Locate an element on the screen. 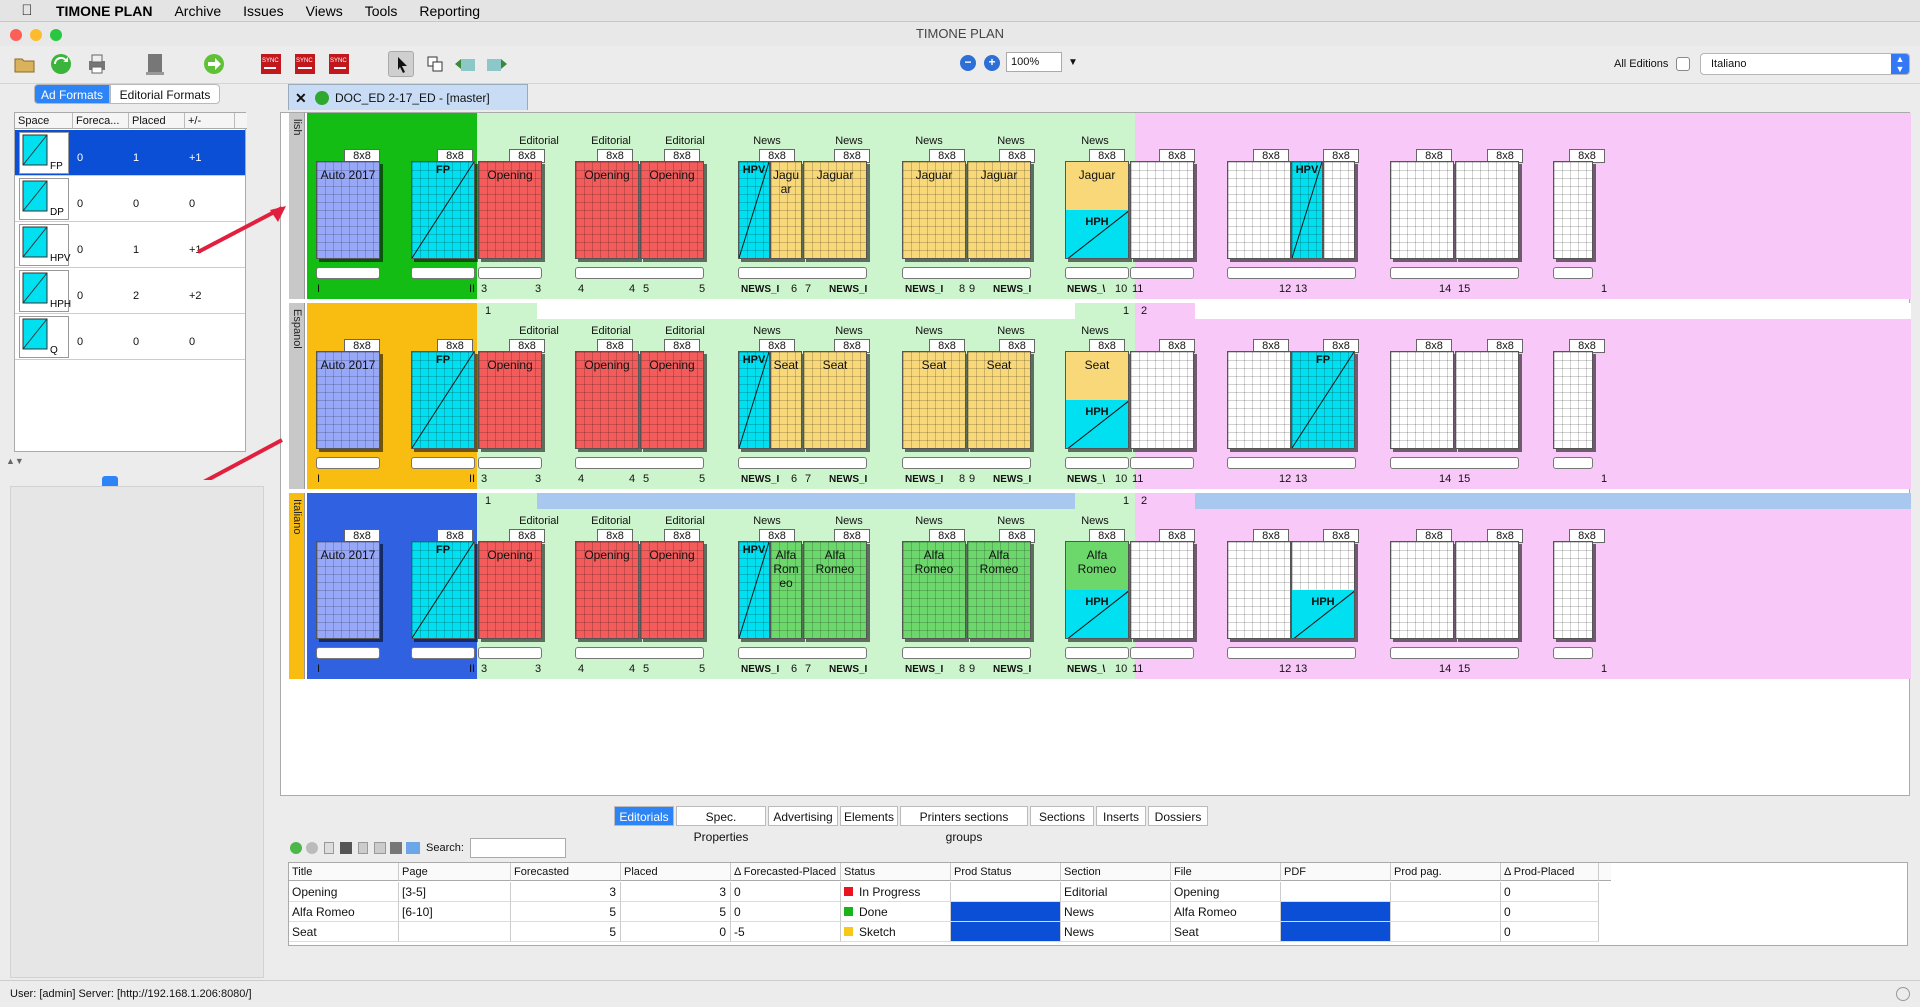 Image resolution: width=1920 pixels, height=1007 pixels. col-placed: Placed is located at coordinates (157, 121).